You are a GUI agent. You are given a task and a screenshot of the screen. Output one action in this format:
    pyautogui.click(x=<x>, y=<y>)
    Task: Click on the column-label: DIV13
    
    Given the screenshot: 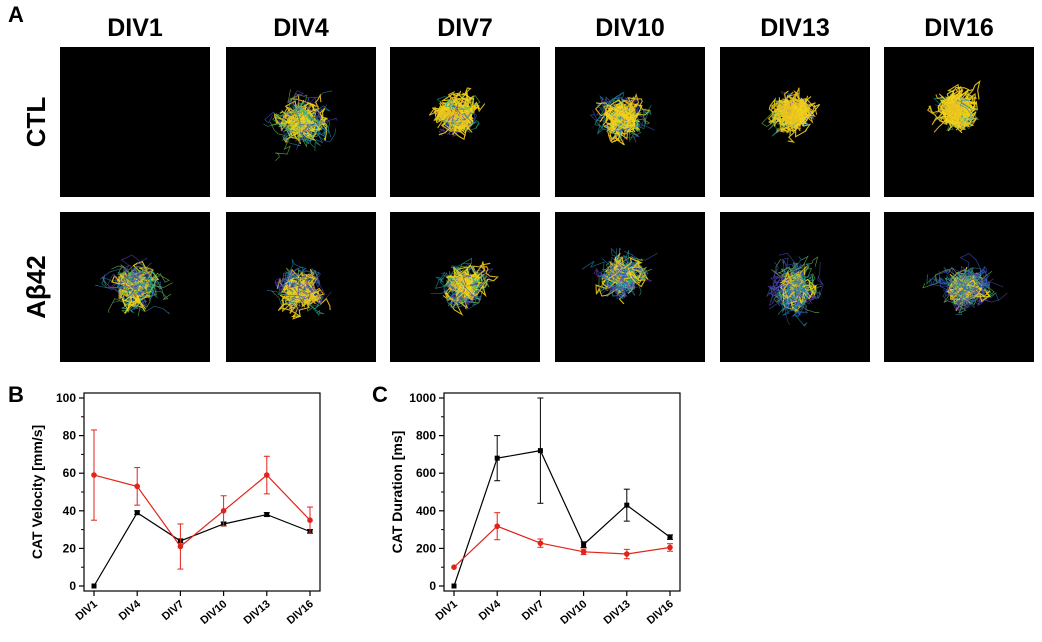 What is the action you would take?
    pyautogui.click(x=794, y=28)
    